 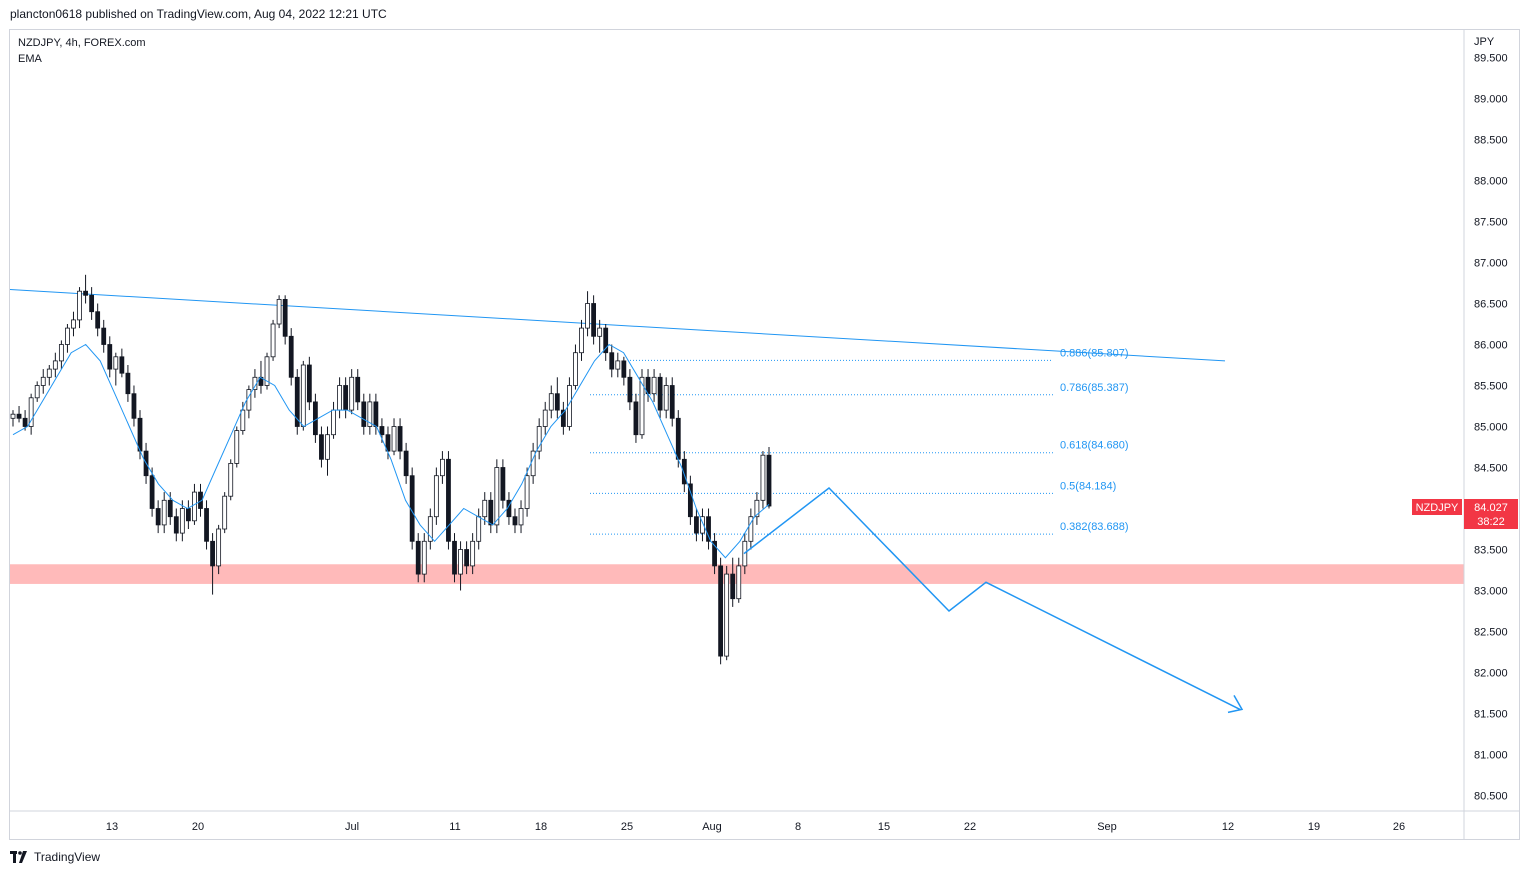 I want to click on symbol-badge-bg, so click(x=1437, y=507).